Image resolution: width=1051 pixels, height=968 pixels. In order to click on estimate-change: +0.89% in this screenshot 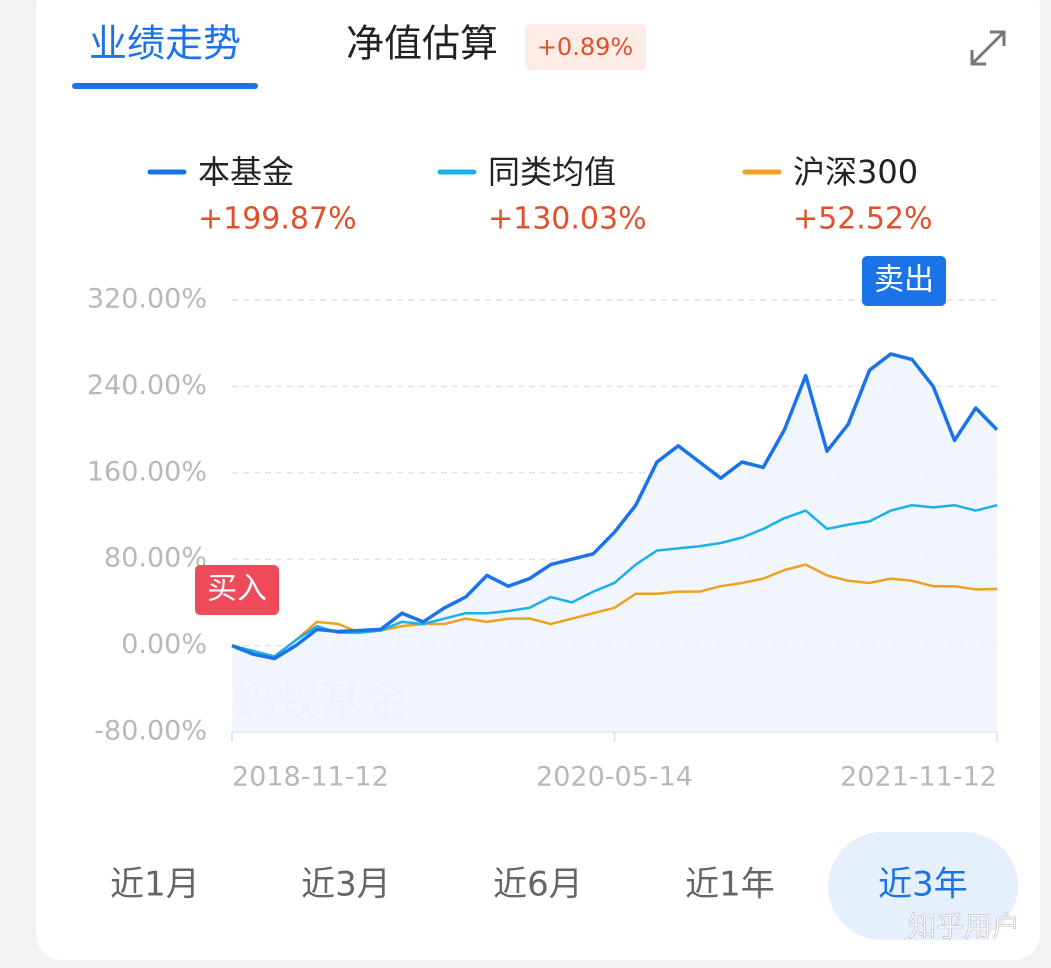, I will do `click(585, 47)`.